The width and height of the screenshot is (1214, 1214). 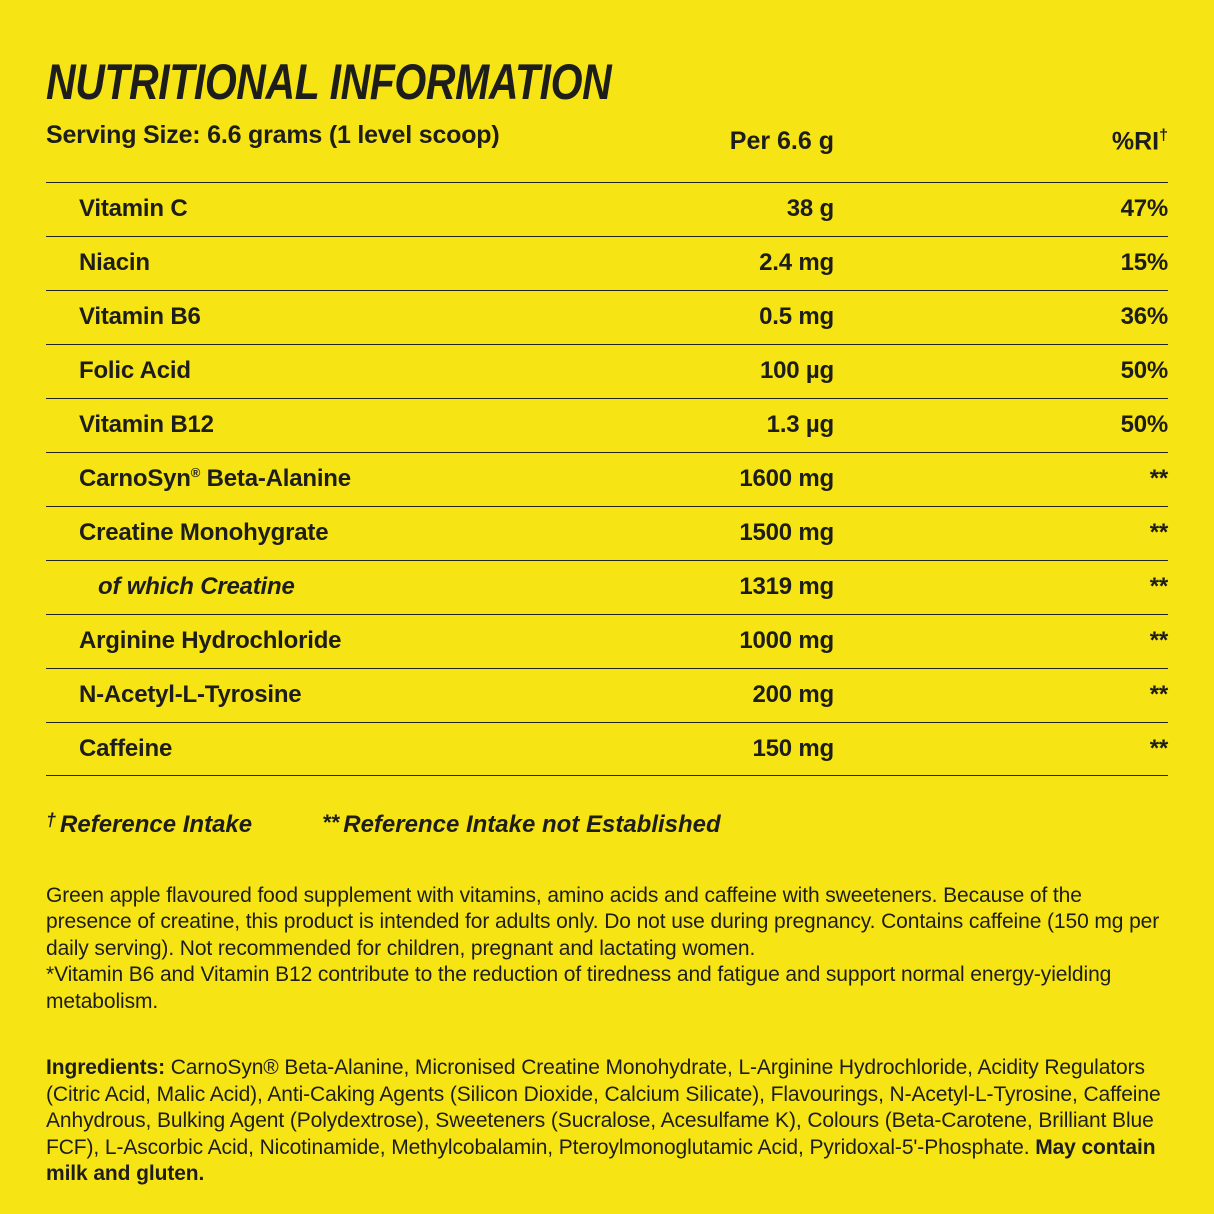 I want to click on table-row: Caffeine 150 mg **, so click(x=607, y=748).